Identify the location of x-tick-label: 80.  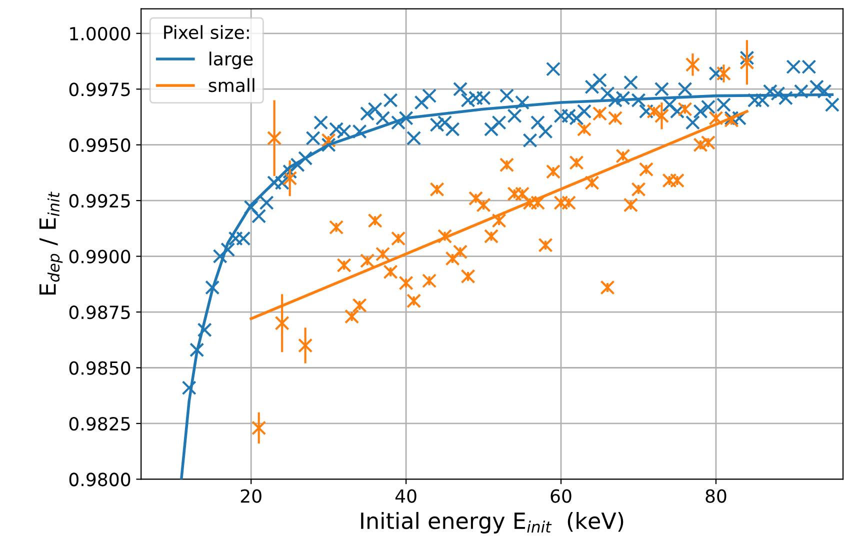
(716, 496).